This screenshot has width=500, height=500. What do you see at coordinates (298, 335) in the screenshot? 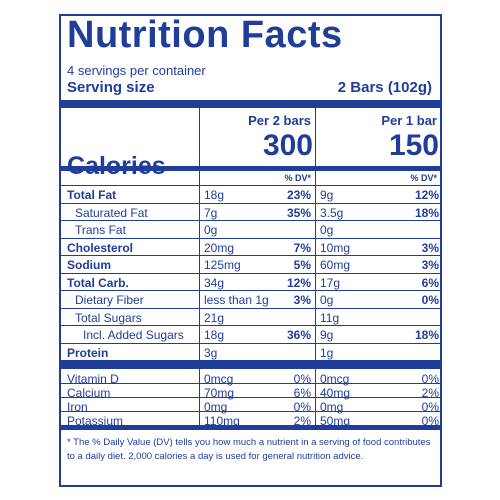
I see `dv-per-2-bars: 36%` at bounding box center [298, 335].